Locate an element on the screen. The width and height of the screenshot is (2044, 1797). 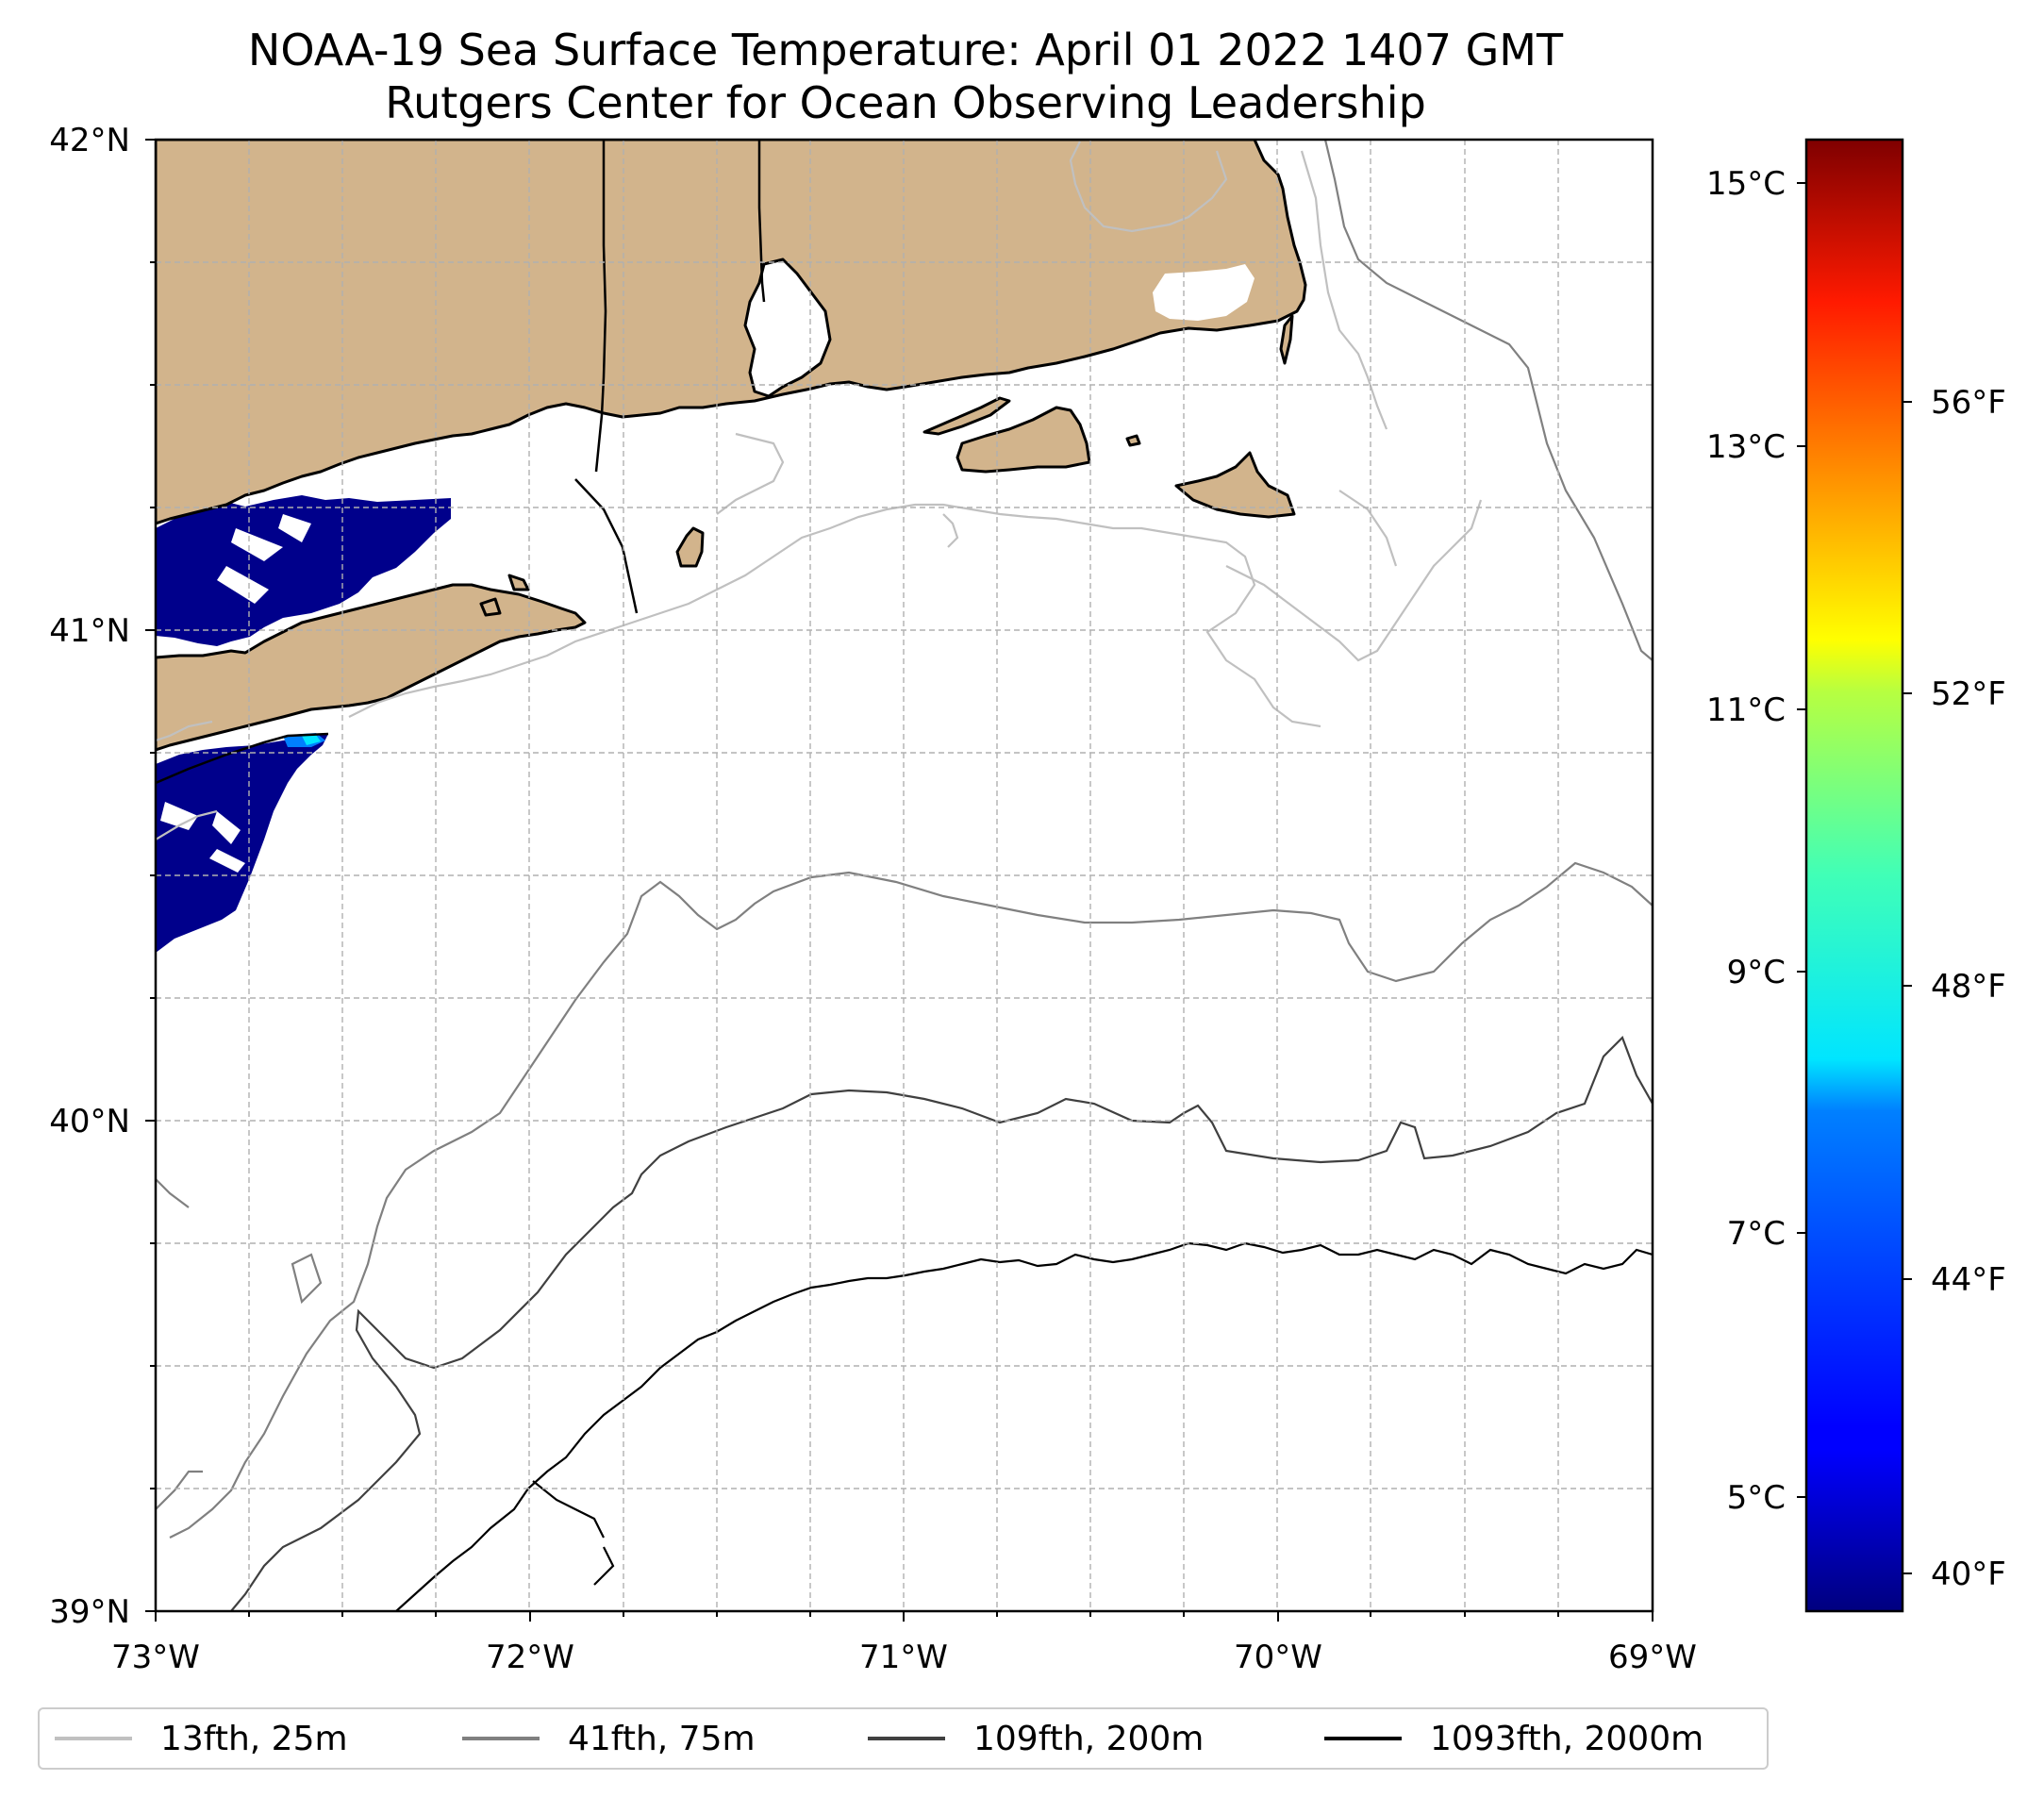
colorbar-celsius-label: 9°C is located at coordinates (1756, 972).